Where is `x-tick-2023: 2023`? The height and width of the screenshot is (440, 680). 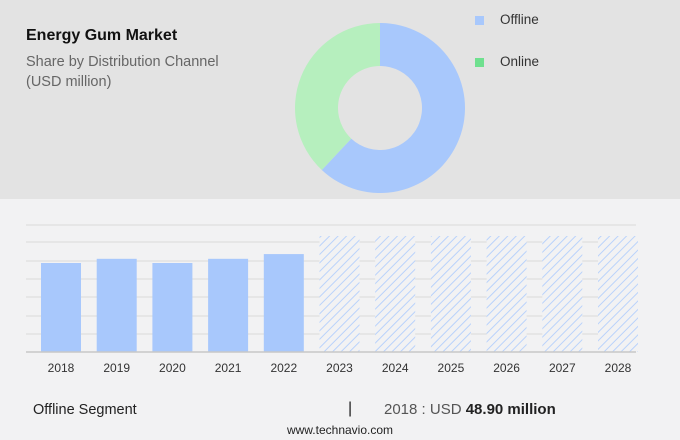 x-tick-2023: 2023 is located at coordinates (339, 368).